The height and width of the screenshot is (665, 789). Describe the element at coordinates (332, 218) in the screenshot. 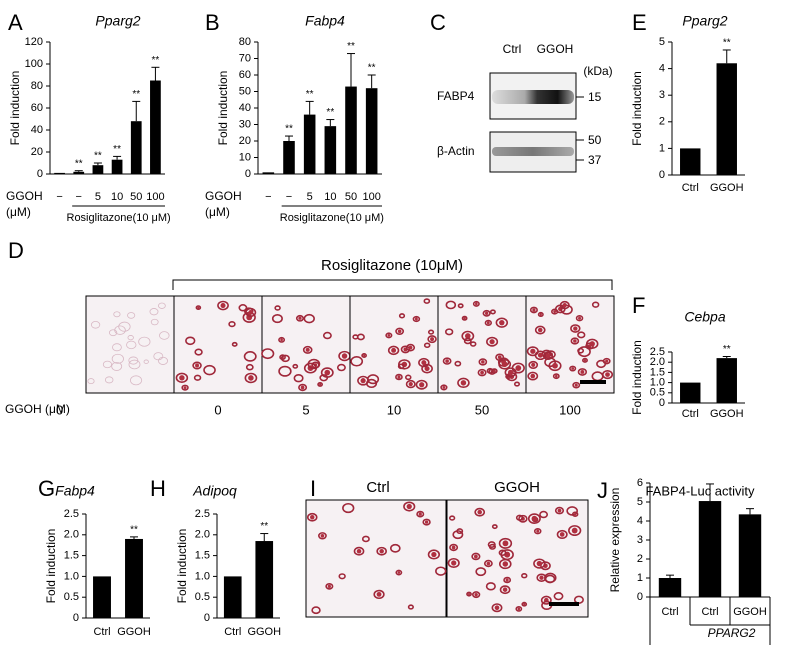

I see `group-label: Rosiglitazone(10 μM)` at that location.